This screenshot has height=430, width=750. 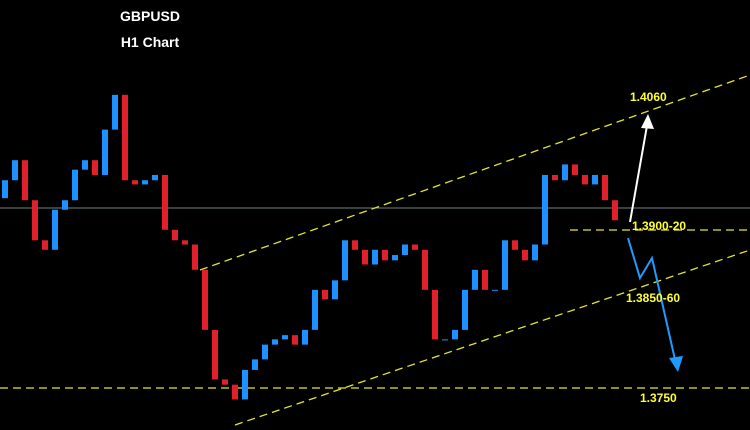 What do you see at coordinates (150, 16) in the screenshot?
I see `chart-title: GBPUSD` at bounding box center [150, 16].